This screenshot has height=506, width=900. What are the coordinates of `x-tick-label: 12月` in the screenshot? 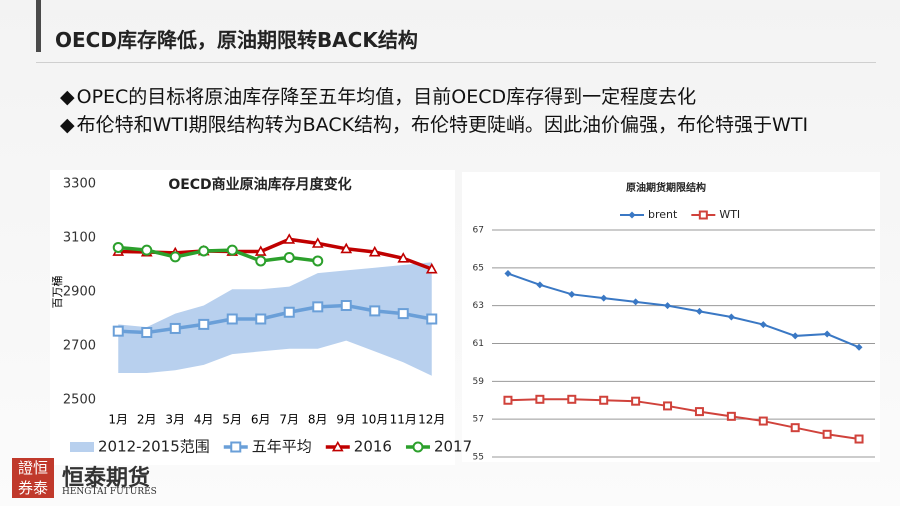 It's located at (431, 420).